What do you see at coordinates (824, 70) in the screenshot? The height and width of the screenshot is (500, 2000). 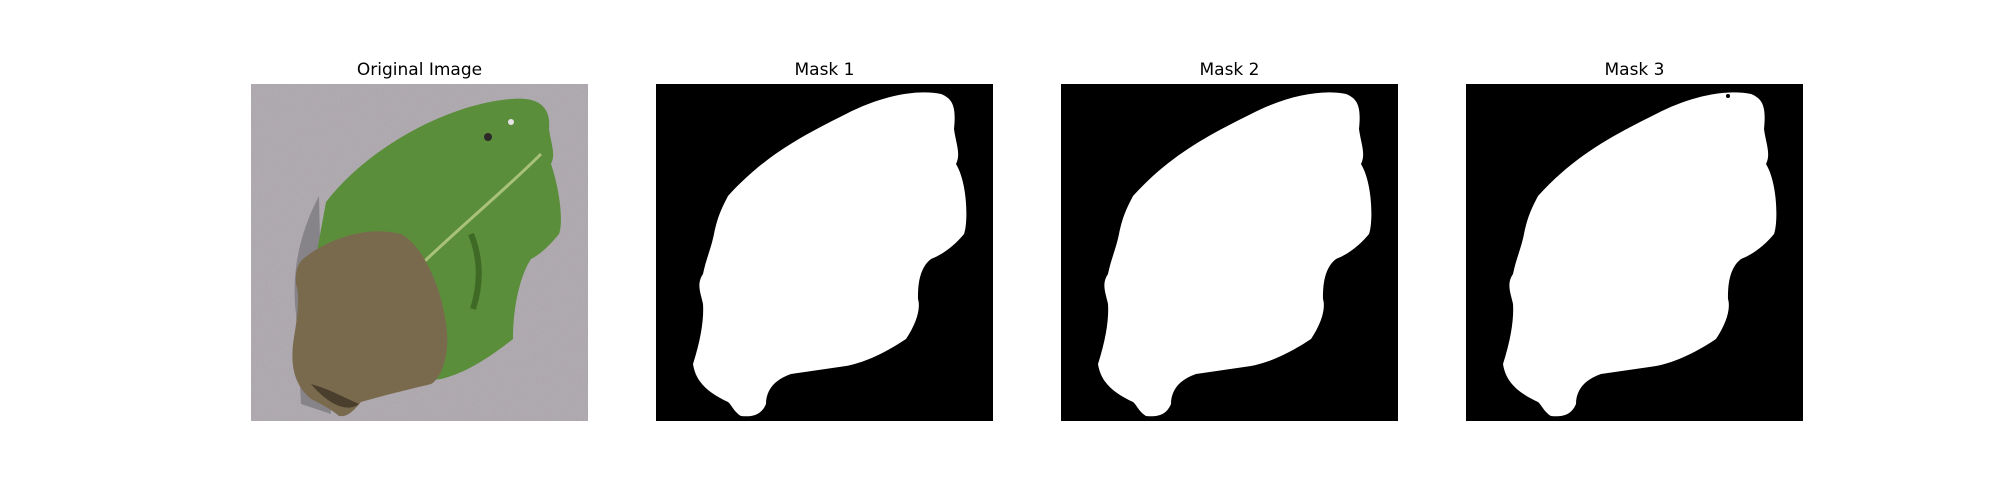 I see `panel-title: Mask 1` at bounding box center [824, 70].